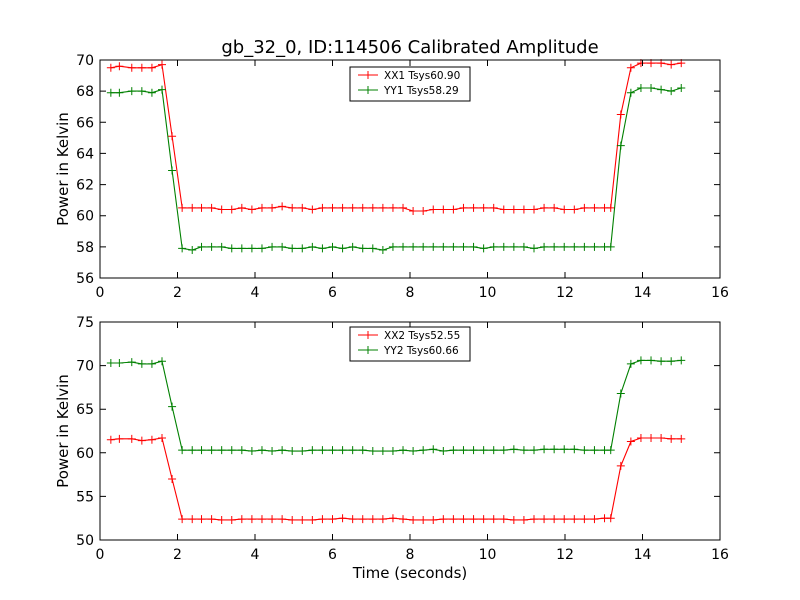 This screenshot has height=600, width=800. What do you see at coordinates (422, 76) in the screenshot?
I see `legend-label: XX1 Tsys60.90` at bounding box center [422, 76].